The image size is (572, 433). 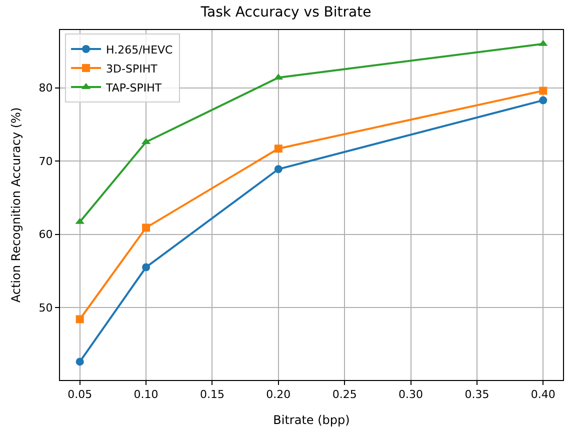 I want to click on x-tick-label: 0.10, so click(x=146, y=395).